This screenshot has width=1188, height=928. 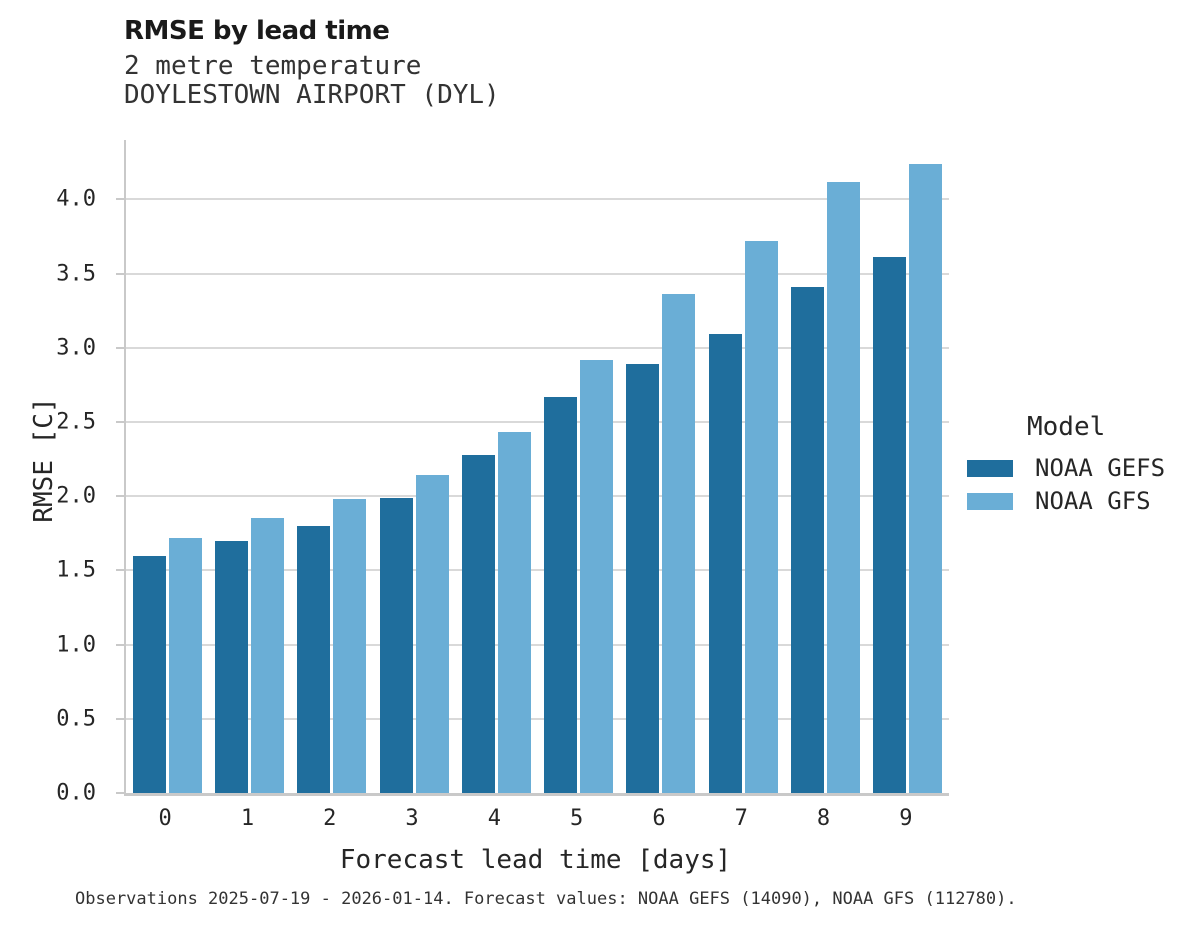 What do you see at coordinates (577, 818) in the screenshot?
I see `x-tick-label-5: 5` at bounding box center [577, 818].